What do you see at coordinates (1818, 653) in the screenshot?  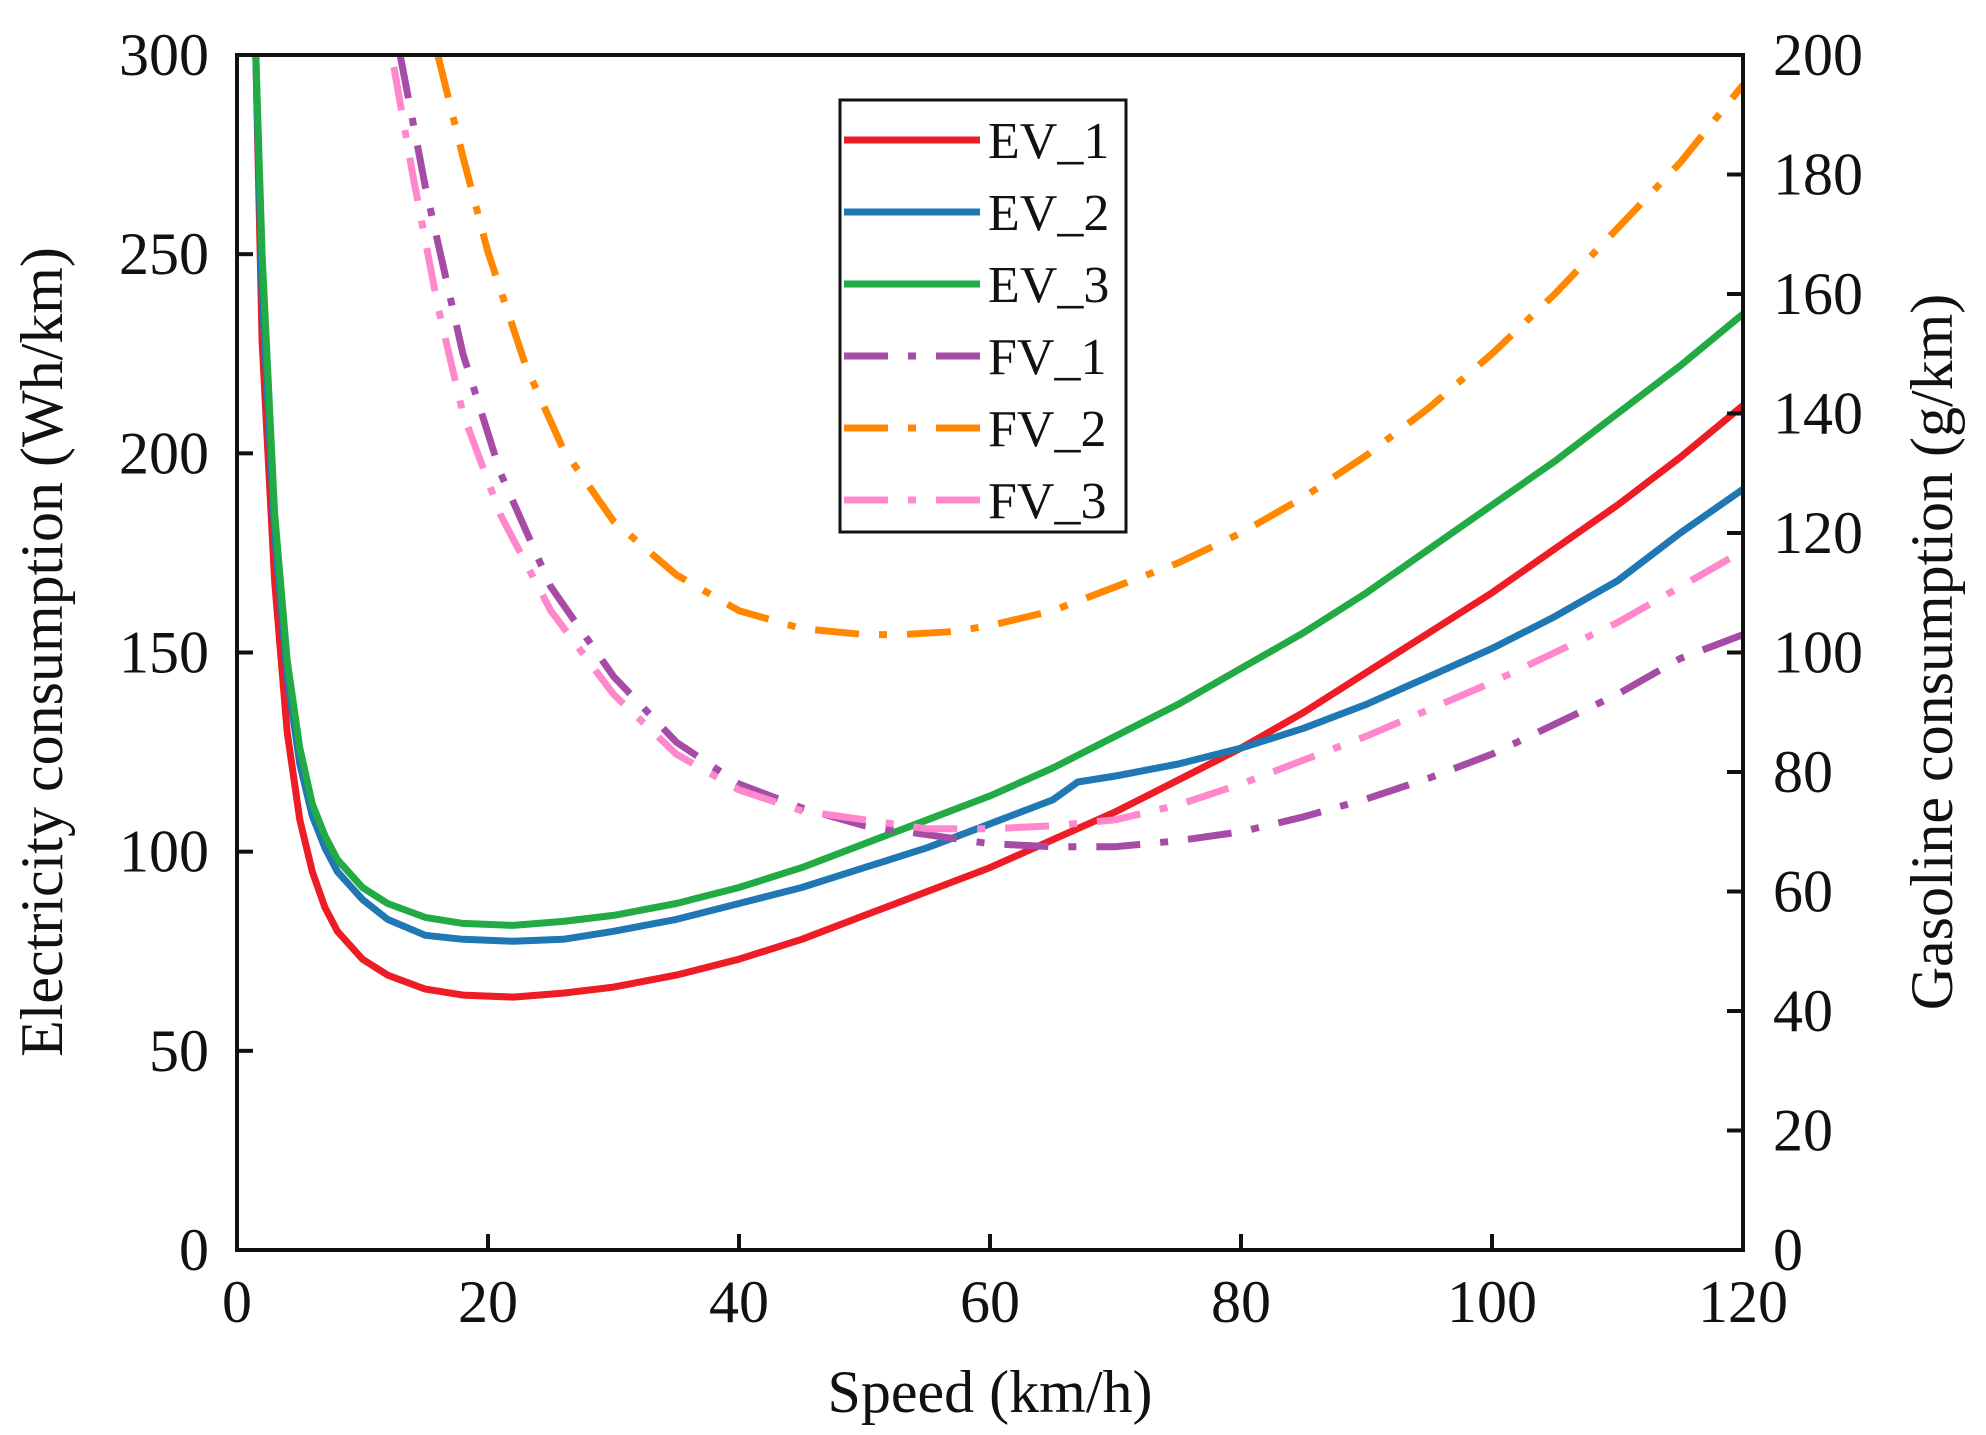 I see `y2-tick-label: 100` at bounding box center [1818, 653].